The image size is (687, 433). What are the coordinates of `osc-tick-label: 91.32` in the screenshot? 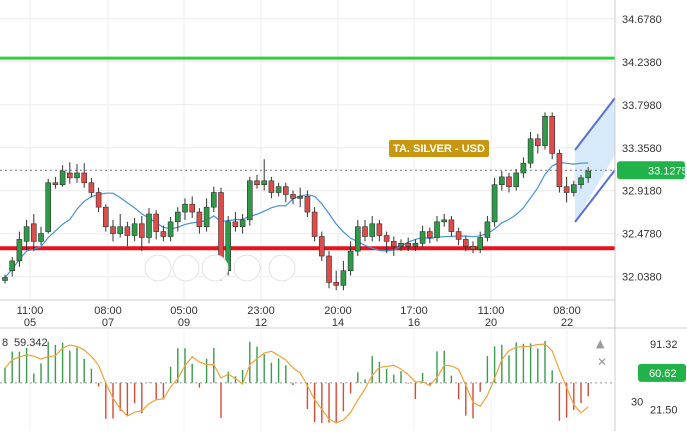 It's located at (664, 345).